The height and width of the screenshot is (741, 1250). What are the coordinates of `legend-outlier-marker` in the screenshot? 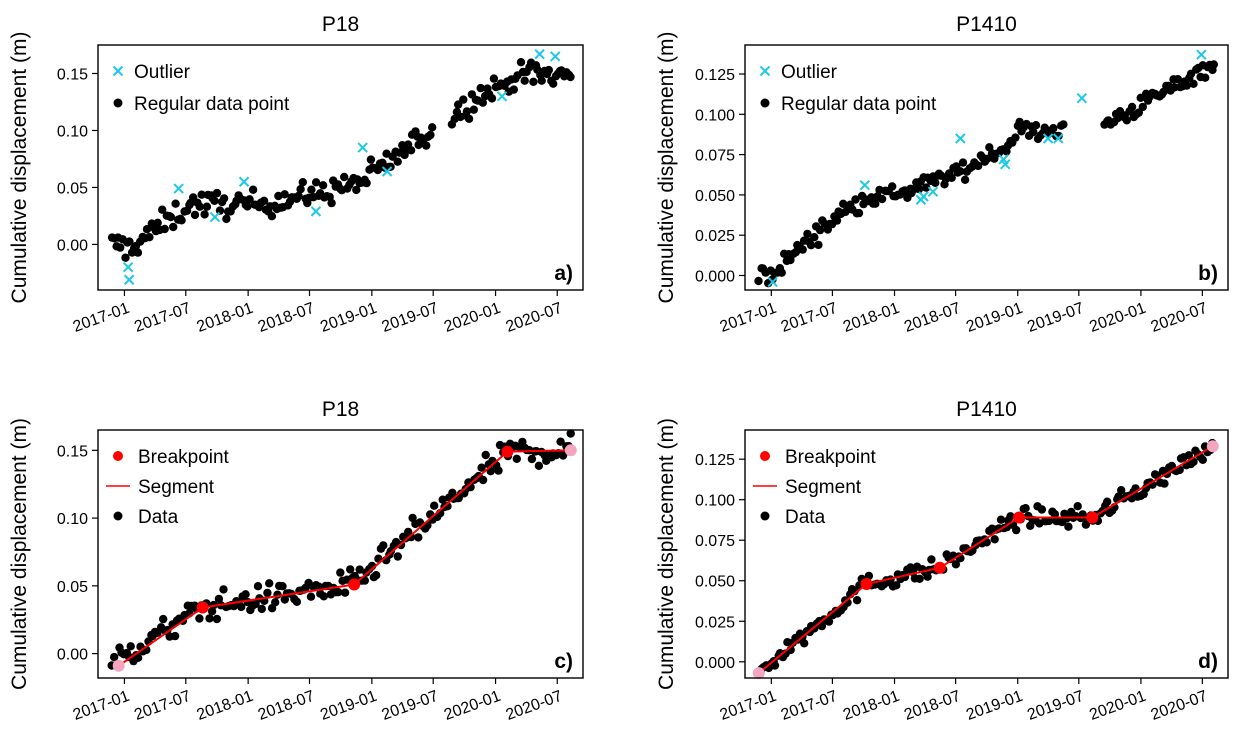 It's located at (765, 71).